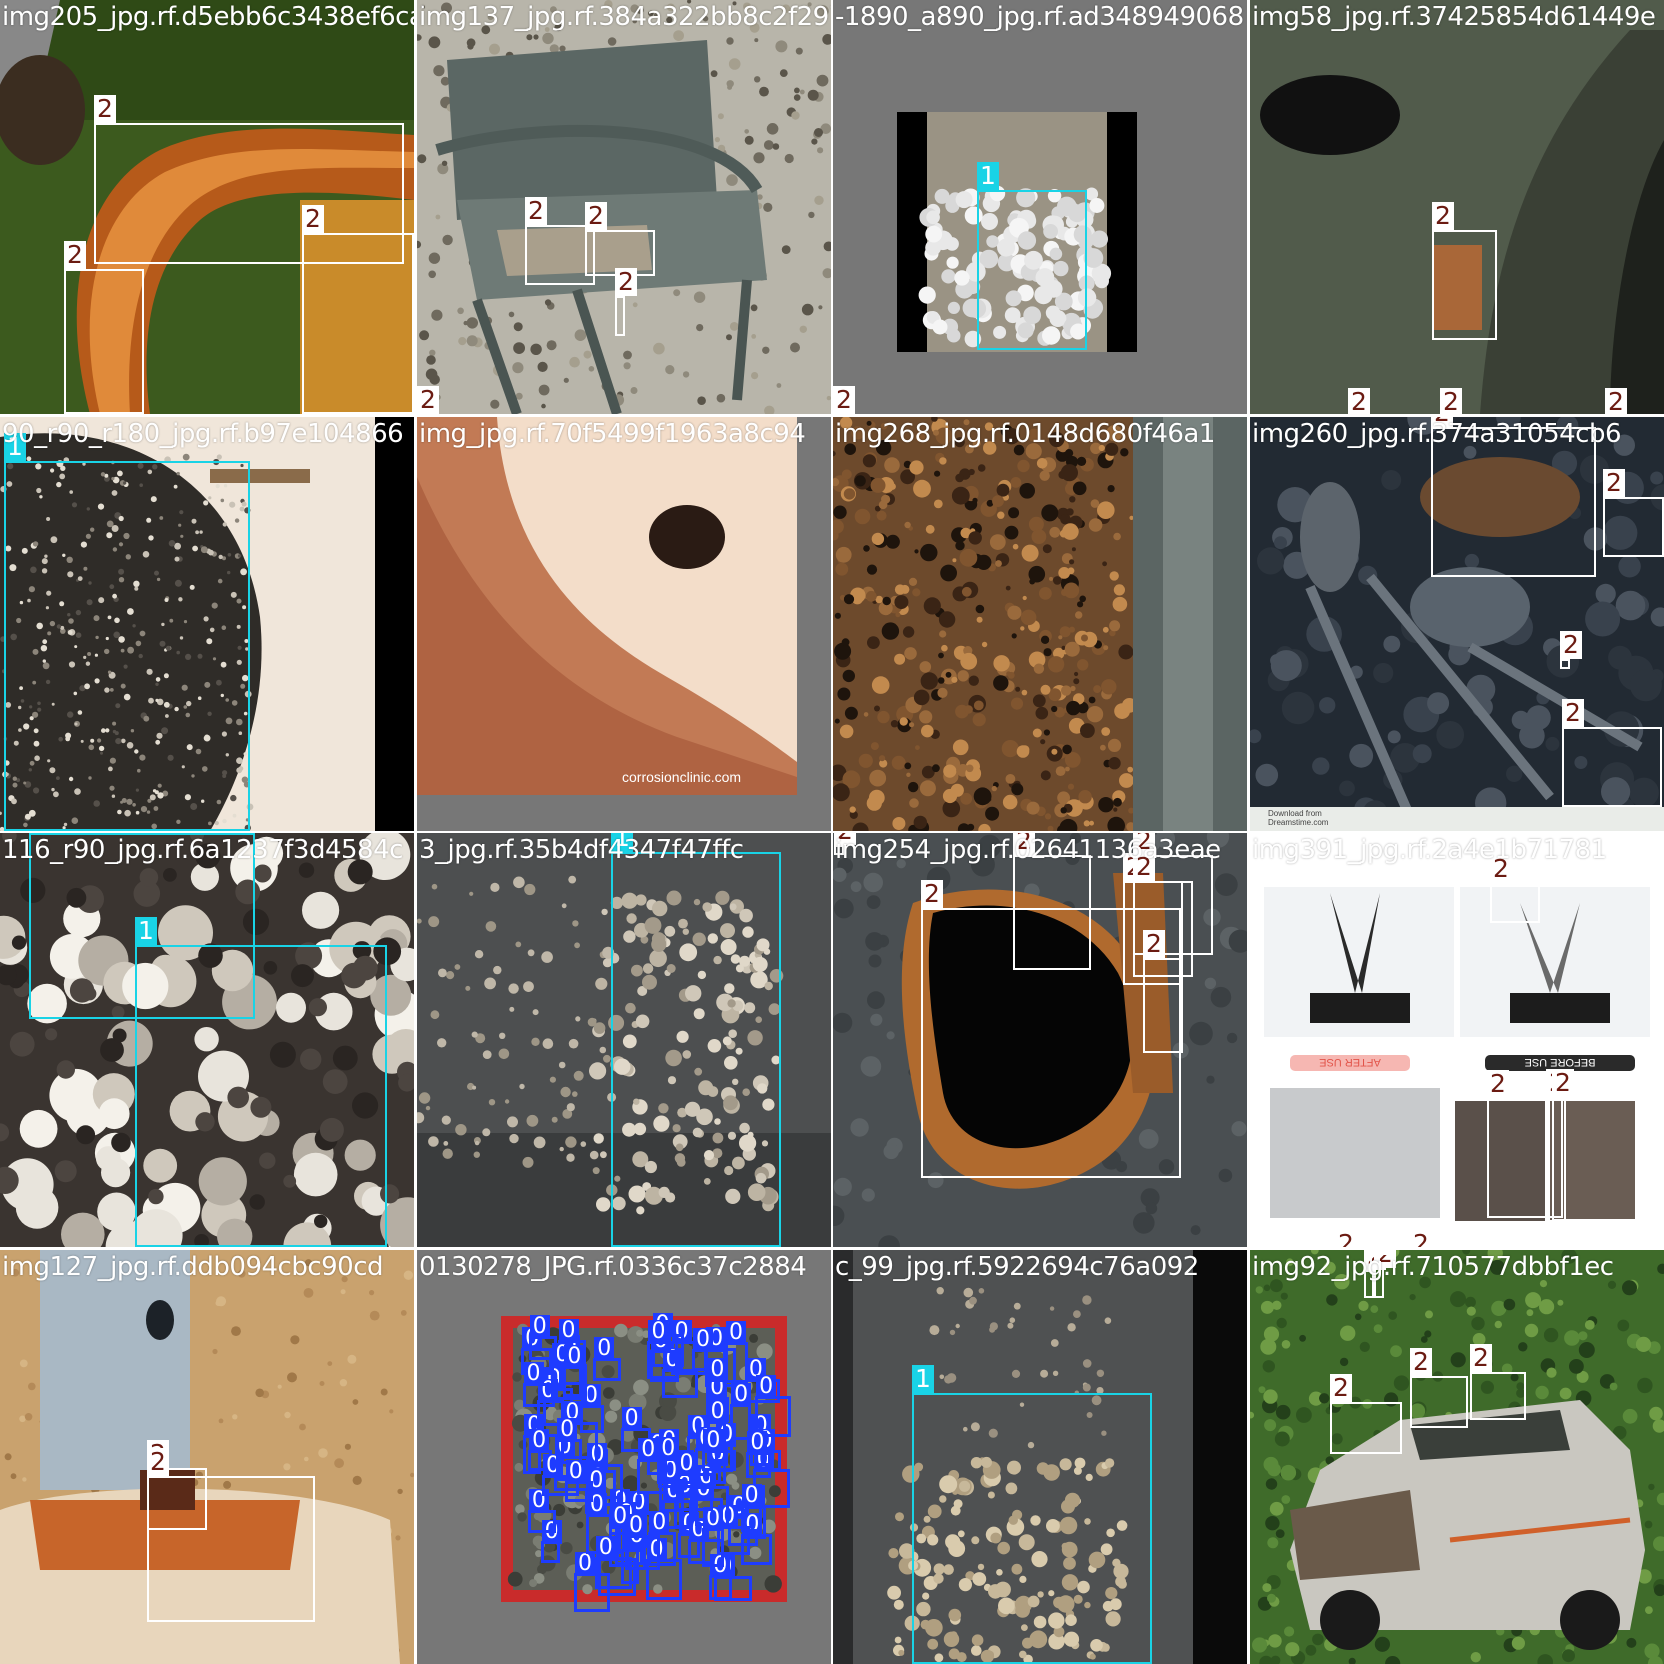  I want to click on mosaic-tile: 2 2 2 img205_jpg.rf.d5ebb6c3438ef6ca1, so click(207, 207).